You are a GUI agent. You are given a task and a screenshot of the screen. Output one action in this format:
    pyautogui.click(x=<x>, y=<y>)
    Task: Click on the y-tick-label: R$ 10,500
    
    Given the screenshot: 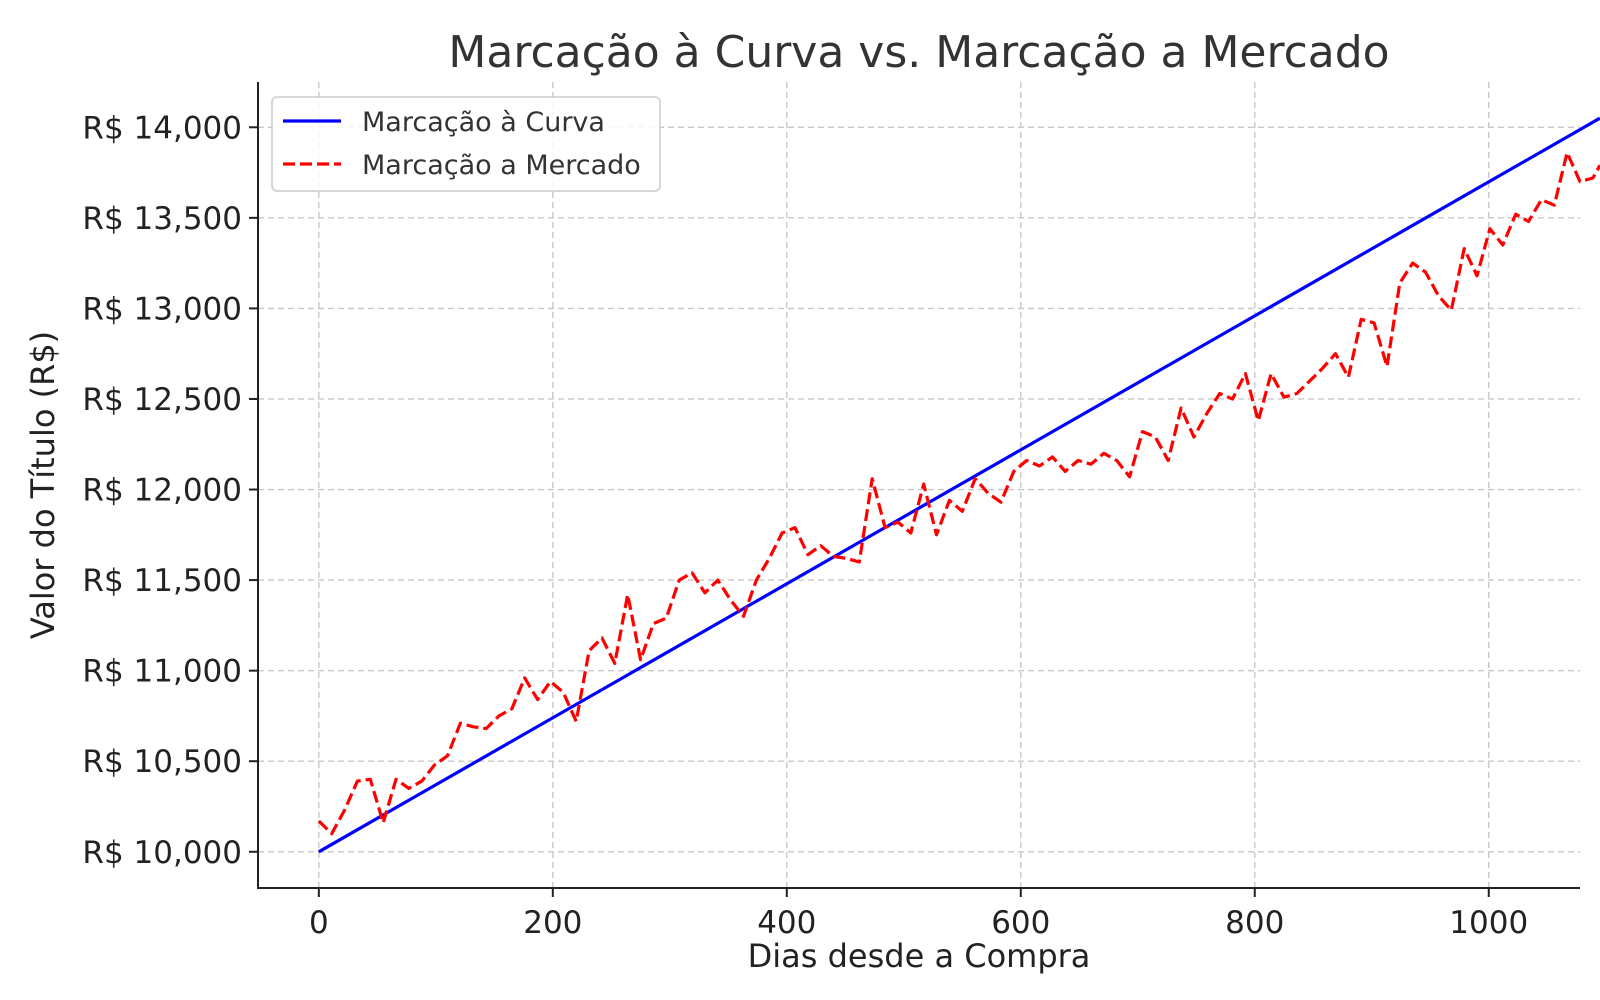 What is the action you would take?
    pyautogui.click(x=162, y=762)
    